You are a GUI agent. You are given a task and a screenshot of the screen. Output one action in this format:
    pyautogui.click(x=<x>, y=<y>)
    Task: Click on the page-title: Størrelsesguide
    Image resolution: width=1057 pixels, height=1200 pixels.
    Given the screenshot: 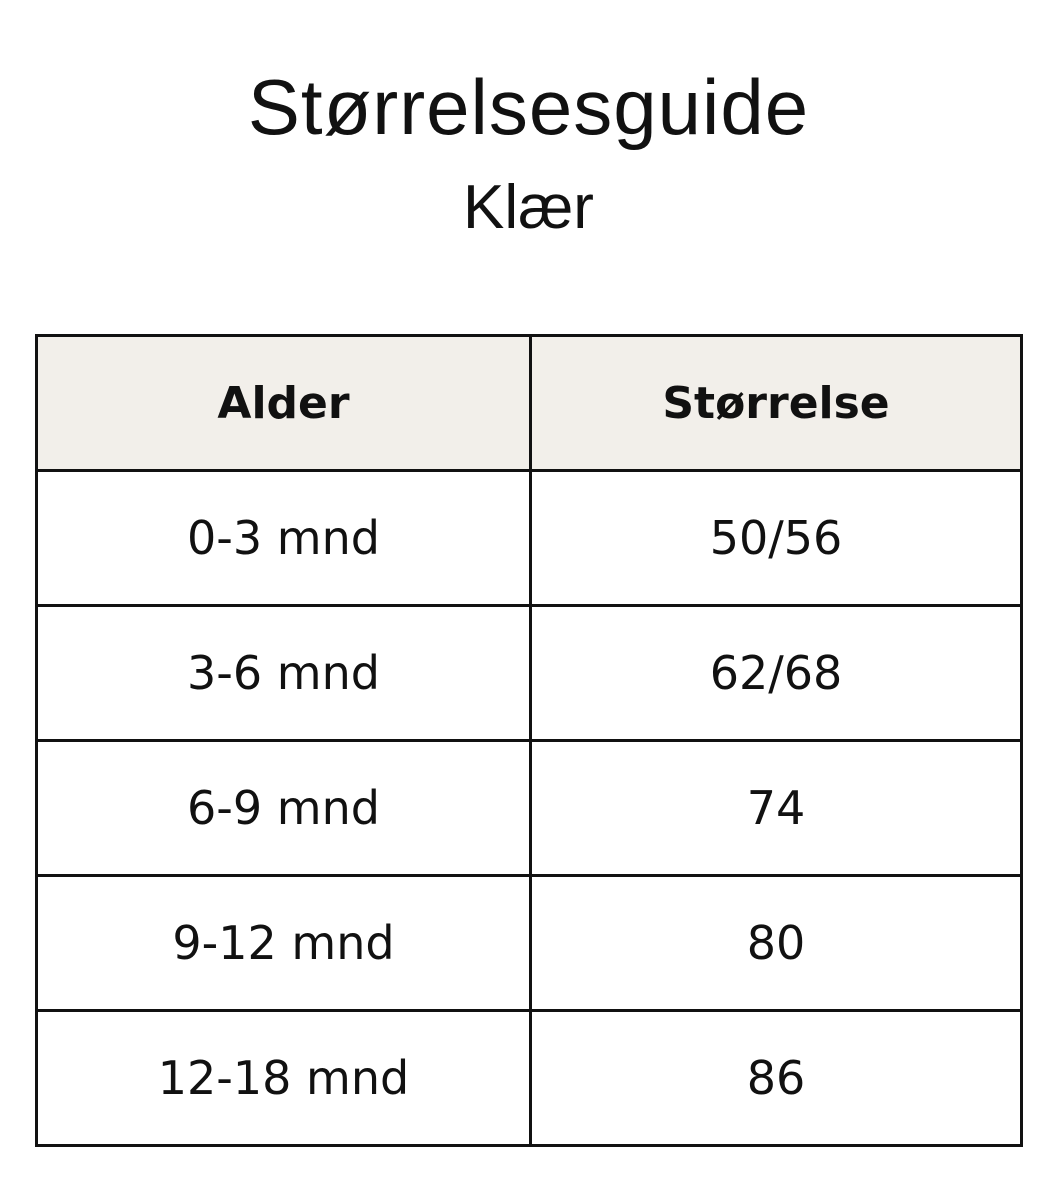 What is the action you would take?
    pyautogui.click(x=528, y=107)
    